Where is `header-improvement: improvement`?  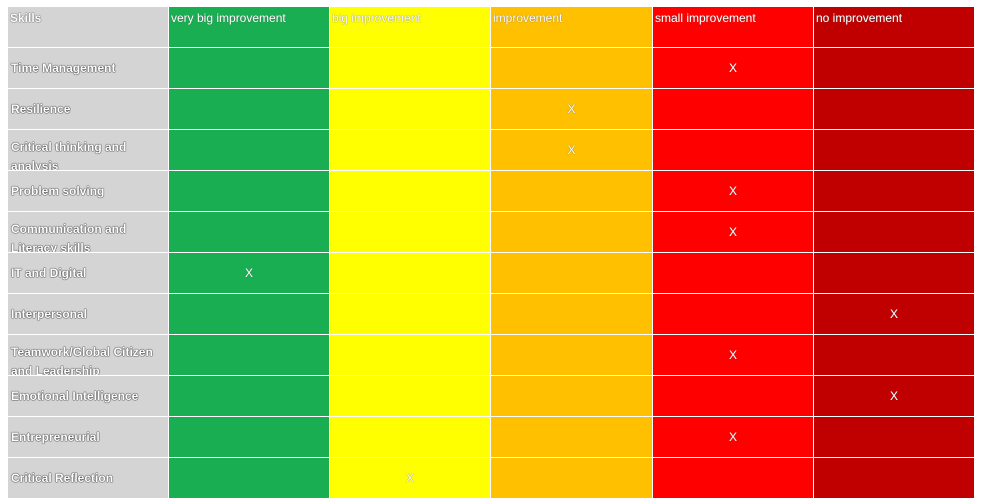 header-improvement: improvement is located at coordinates (571, 27).